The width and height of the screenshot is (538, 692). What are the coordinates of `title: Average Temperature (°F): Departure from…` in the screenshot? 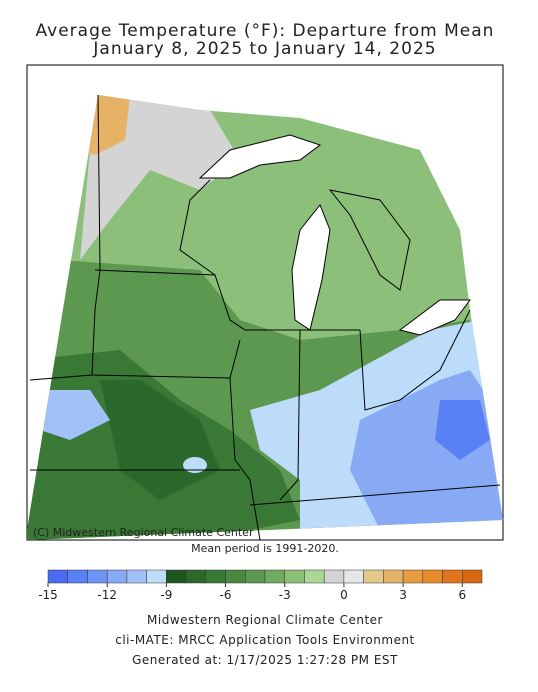 It's located at (265, 31).